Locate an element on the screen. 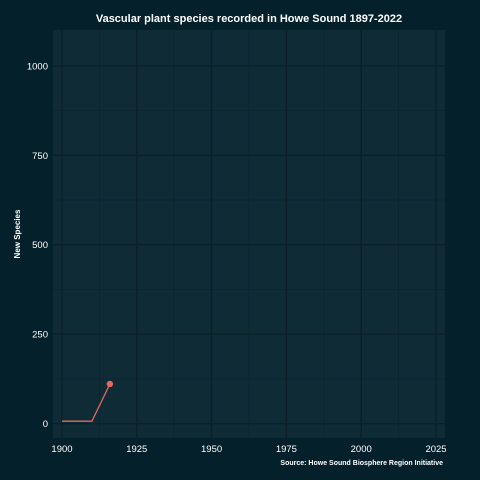 This screenshot has width=480, height=480. x-tick-label: 2000 is located at coordinates (361, 449).